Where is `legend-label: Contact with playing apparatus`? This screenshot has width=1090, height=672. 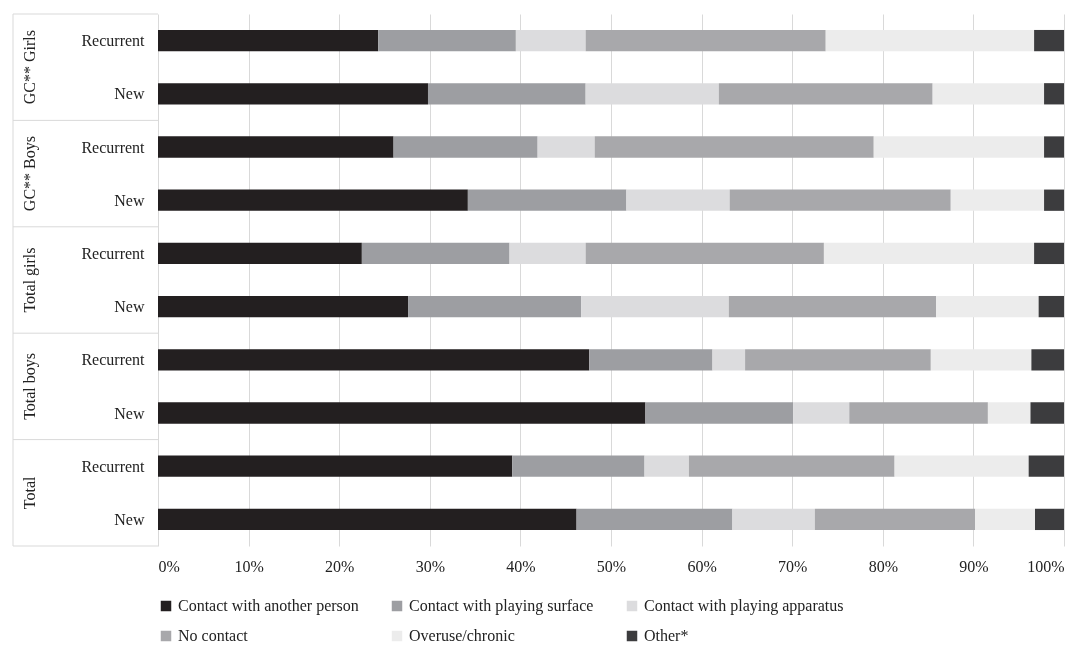
legend-label: Contact with playing apparatus is located at coordinates (744, 606).